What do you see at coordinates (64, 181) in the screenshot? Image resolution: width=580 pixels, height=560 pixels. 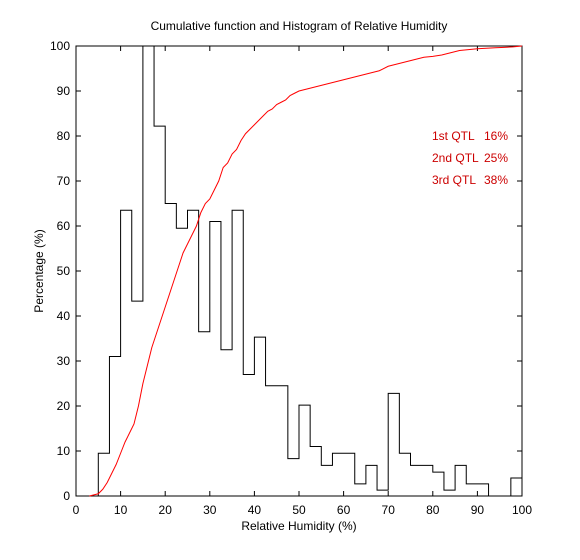 I see `y-tick-label: 70` at bounding box center [64, 181].